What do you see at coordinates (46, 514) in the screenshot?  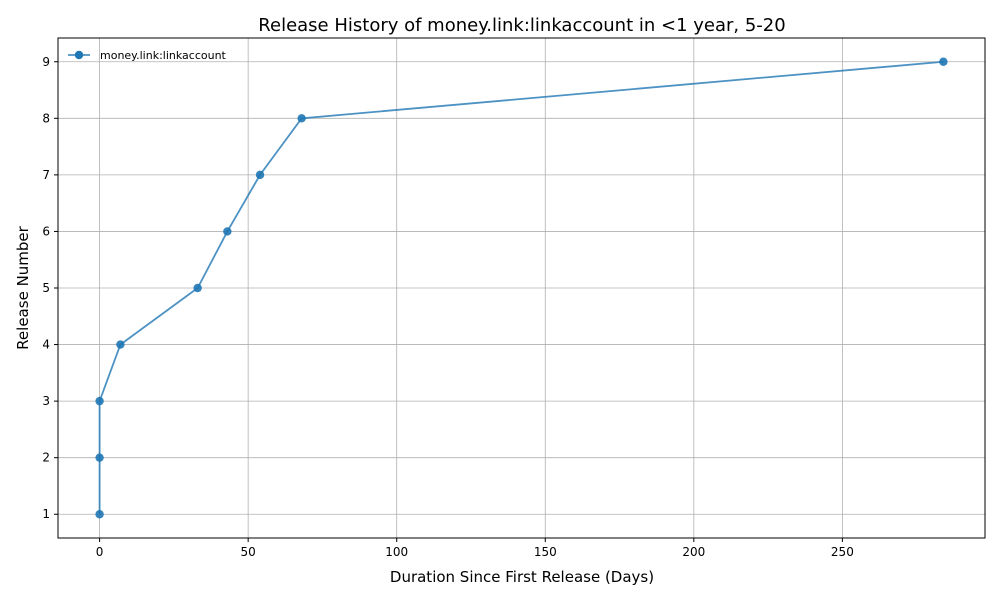 I see `y-tick-label: 1` at bounding box center [46, 514].